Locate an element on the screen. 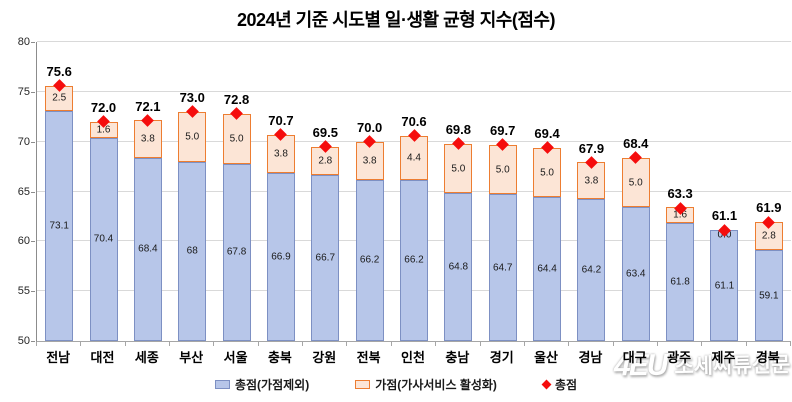 The image size is (792, 402). bonus-series-swatch is located at coordinates (363, 384).